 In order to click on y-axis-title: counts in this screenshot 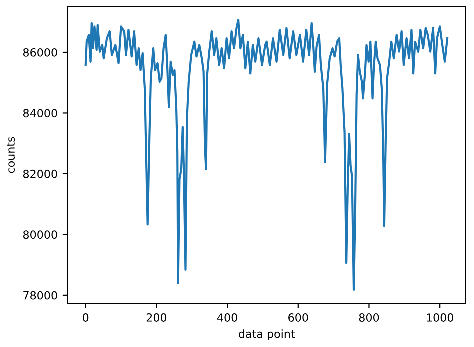, I will do `click(11, 155)`.